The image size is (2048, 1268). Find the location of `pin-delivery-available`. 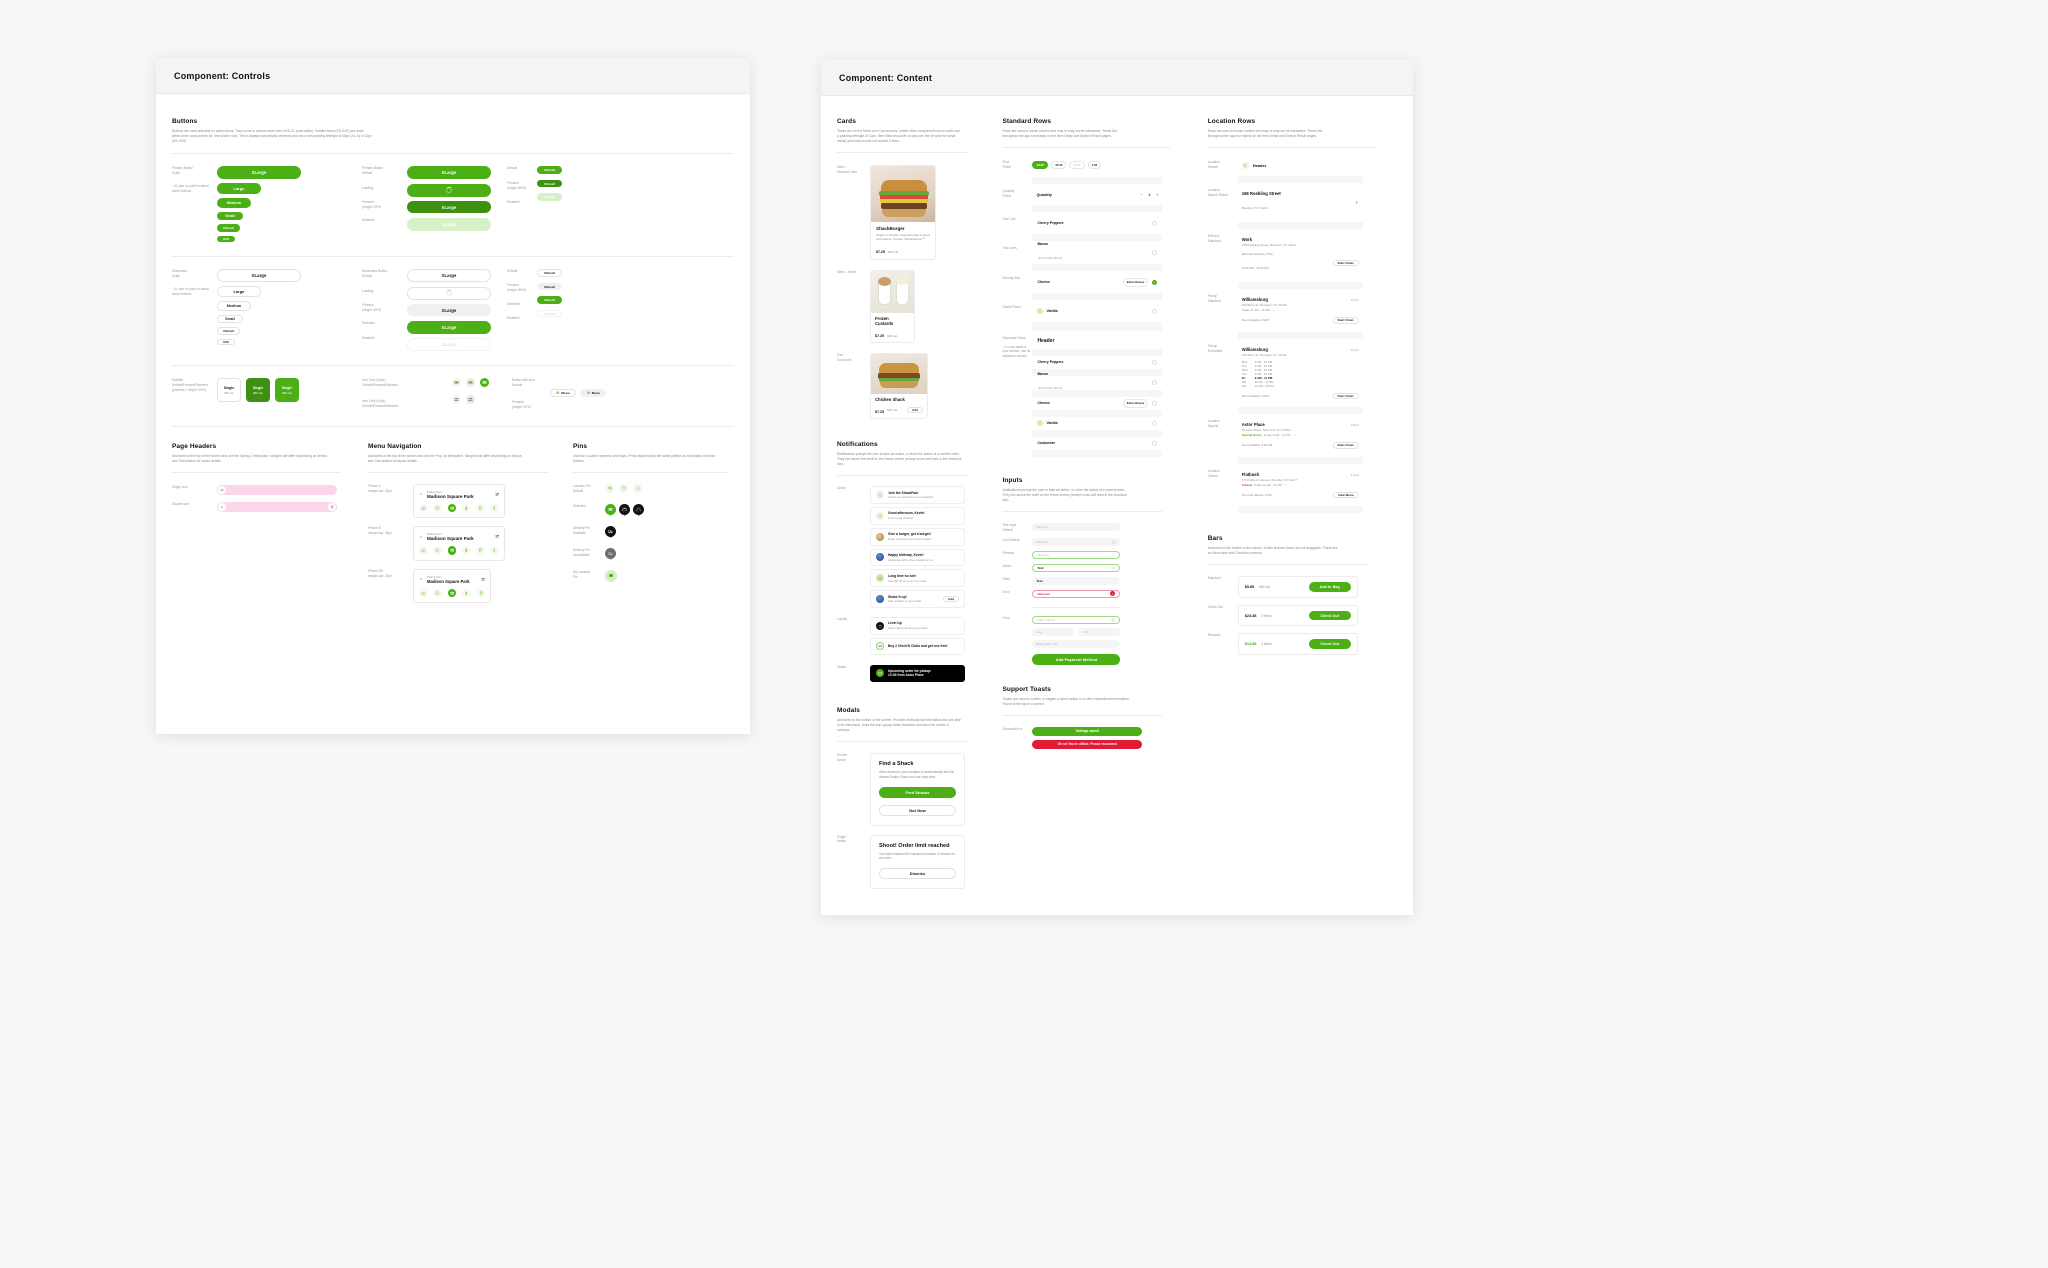

pin-delivery-available is located at coordinates (610, 532).